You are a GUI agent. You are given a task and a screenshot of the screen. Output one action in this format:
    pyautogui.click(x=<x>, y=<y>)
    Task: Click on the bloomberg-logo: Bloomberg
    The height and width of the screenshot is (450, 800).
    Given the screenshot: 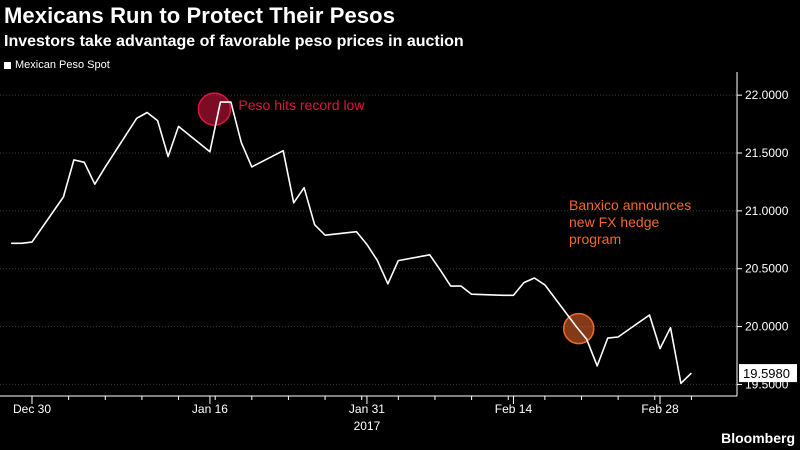 What is the action you would take?
    pyautogui.click(x=758, y=438)
    